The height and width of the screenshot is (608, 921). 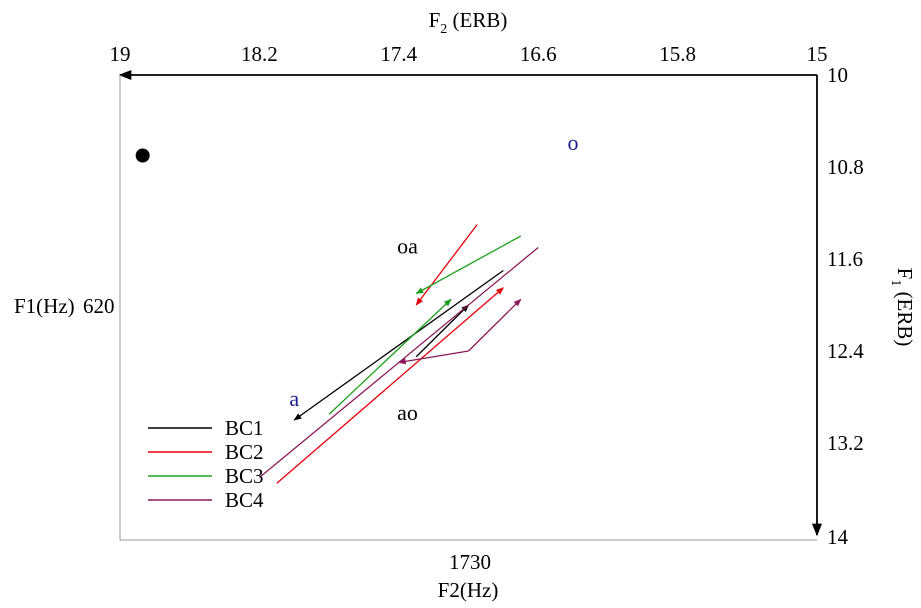 I want to click on top-tick-label: 15.8, so click(x=677, y=54).